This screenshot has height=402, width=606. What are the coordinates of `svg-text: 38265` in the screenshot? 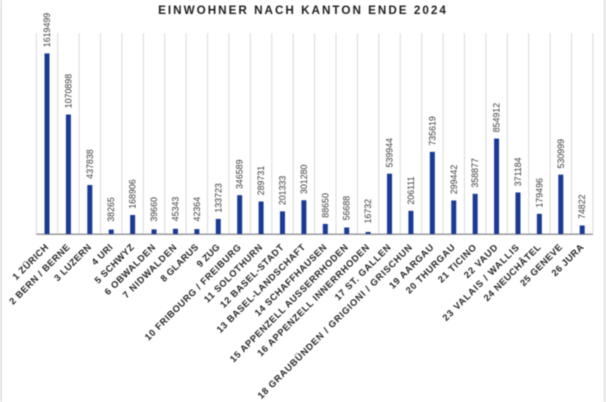 It's located at (111, 209).